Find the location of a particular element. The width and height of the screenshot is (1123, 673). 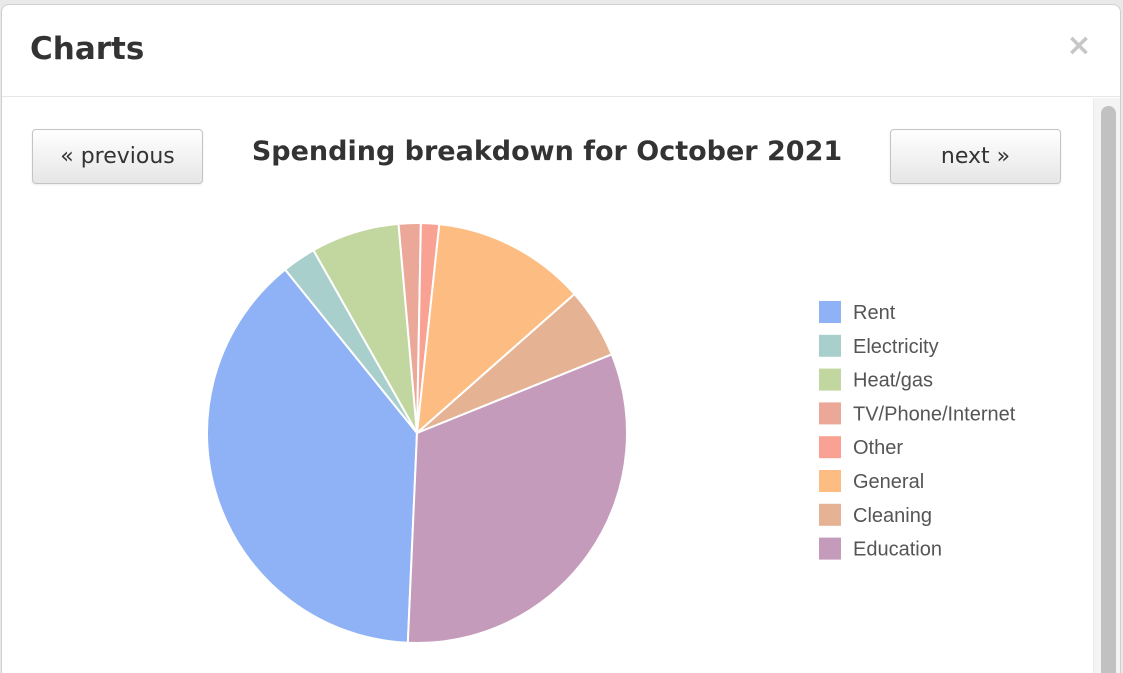

pie-slice-education is located at coordinates (517, 498).